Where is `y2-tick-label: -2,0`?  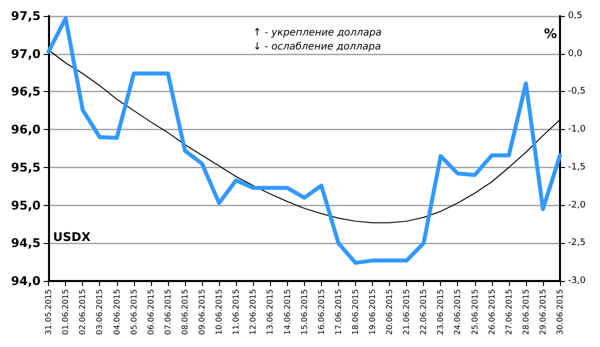 y2-tick-label: -2,0 is located at coordinates (577, 205).